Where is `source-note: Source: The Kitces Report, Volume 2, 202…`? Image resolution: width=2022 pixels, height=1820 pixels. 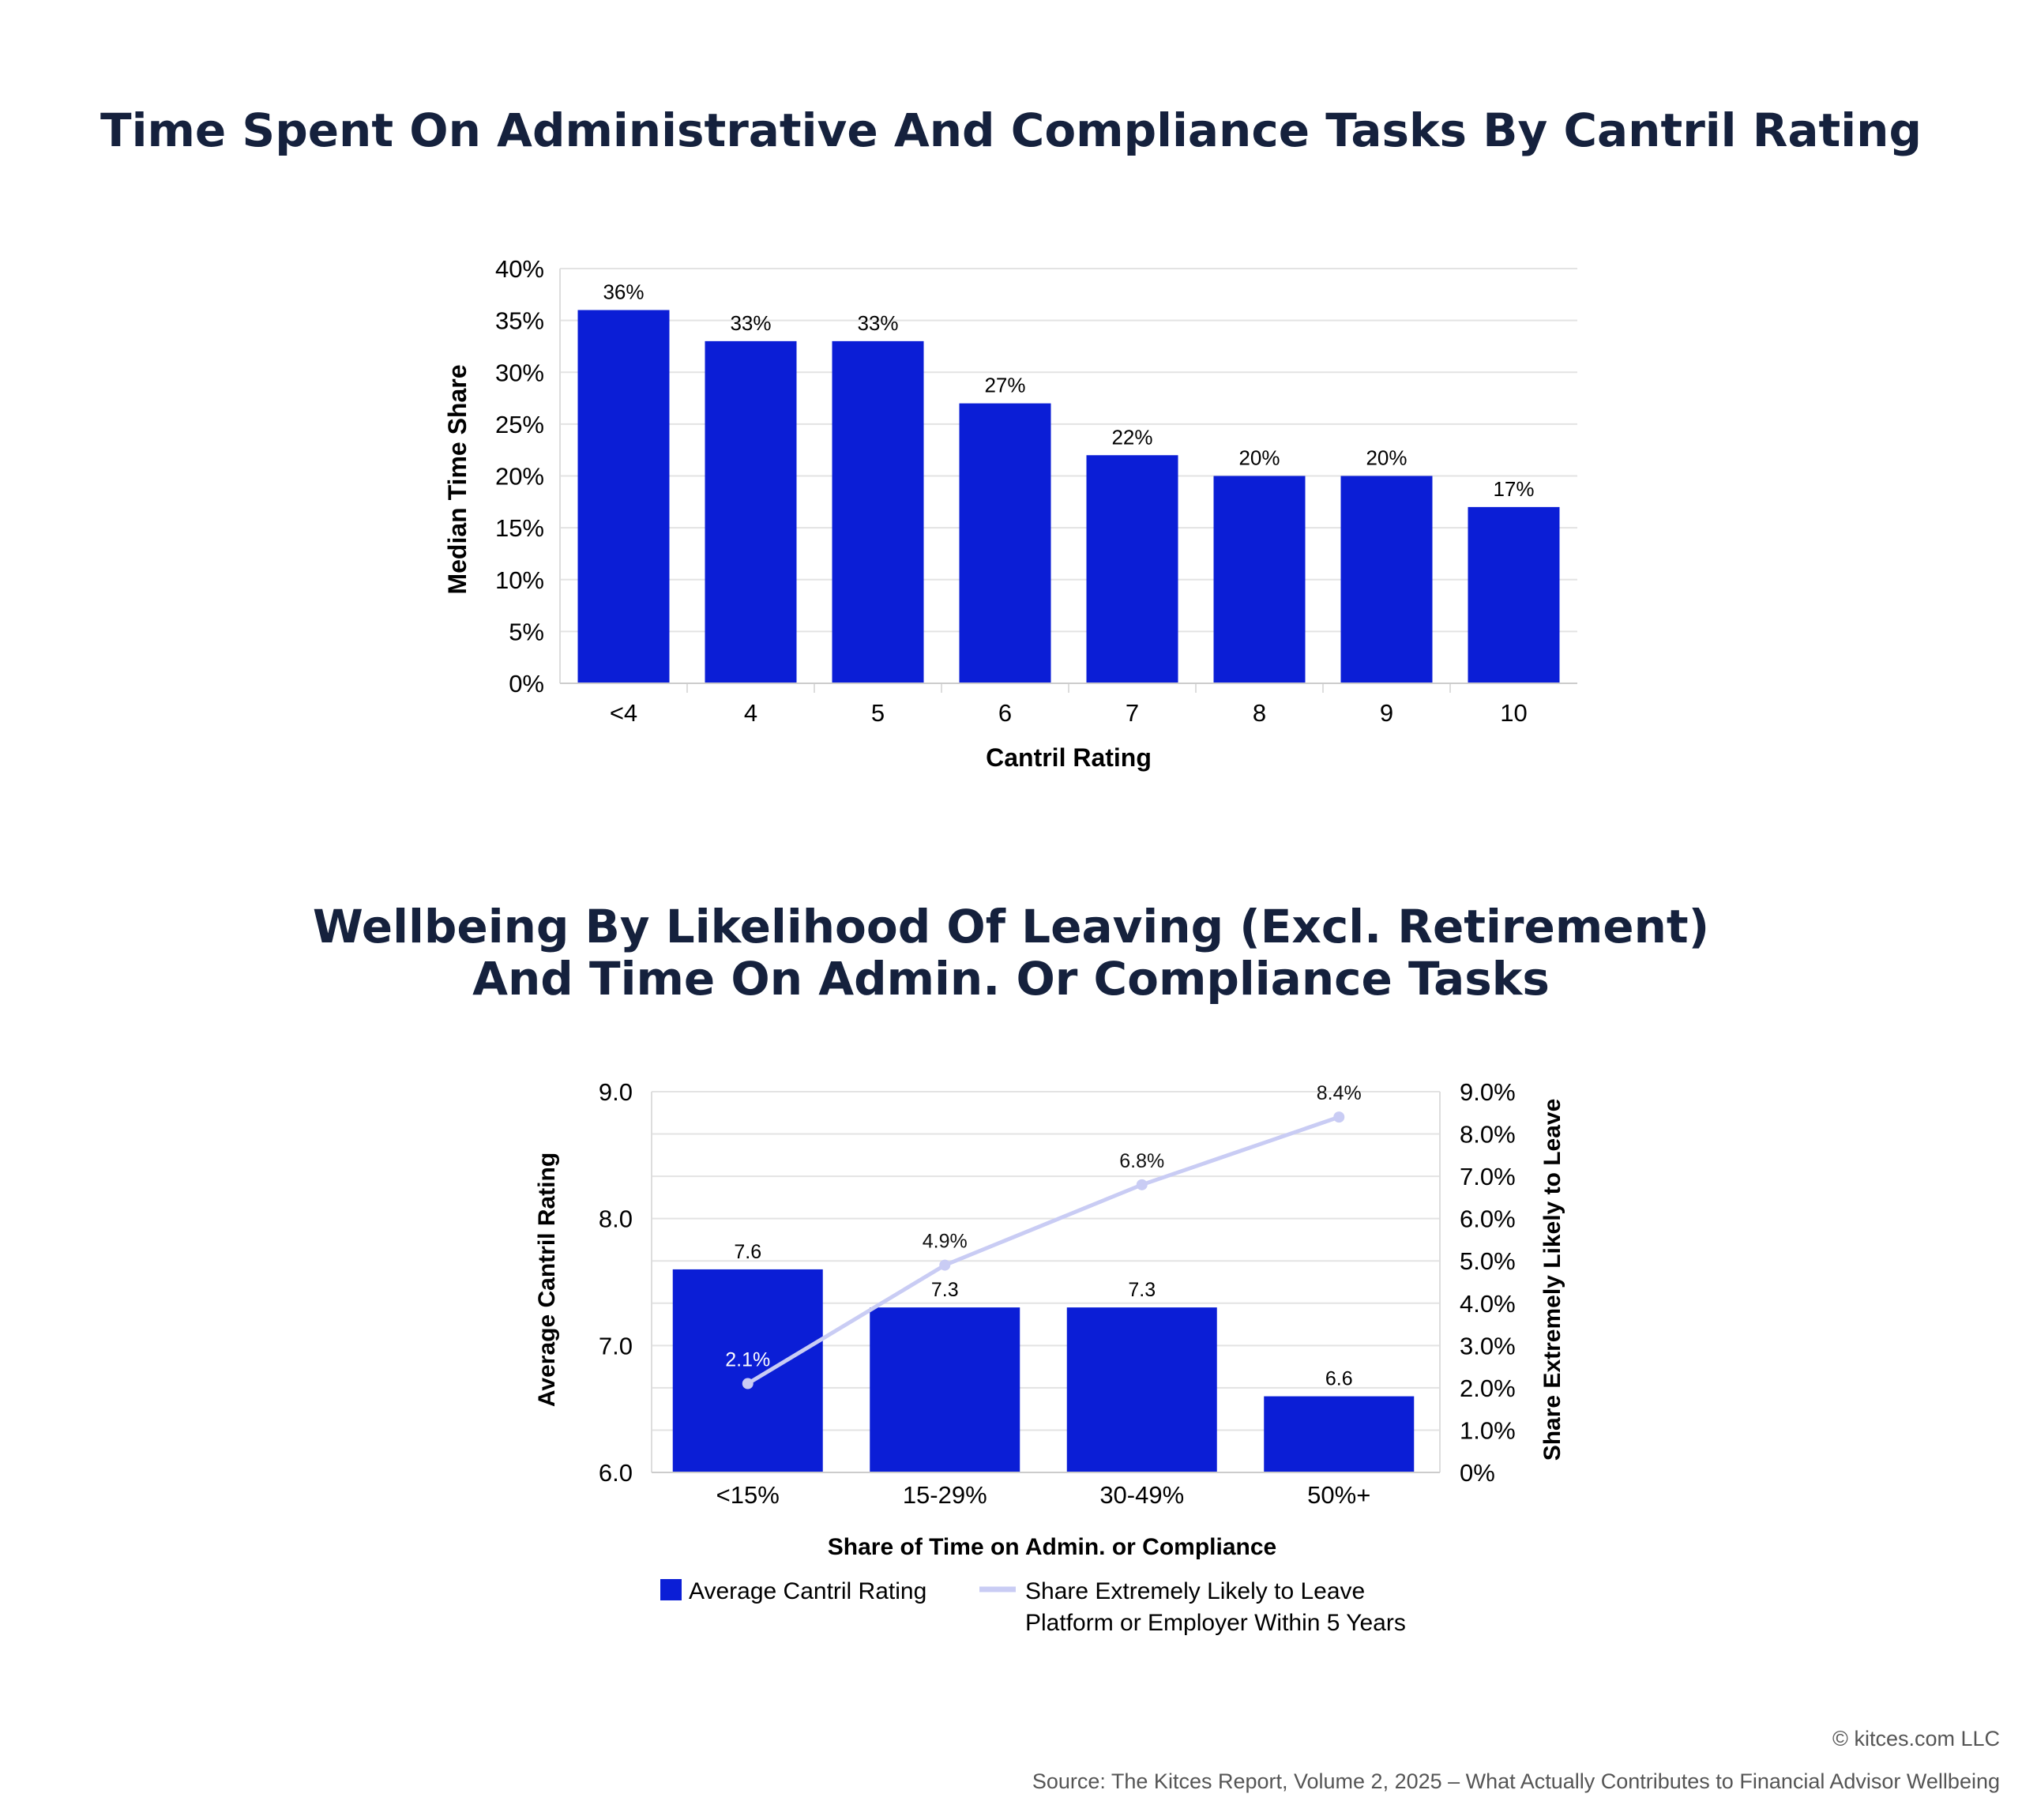 source-note: Source: The Kitces Report, Volume 2, 202… is located at coordinates (1516, 1781).